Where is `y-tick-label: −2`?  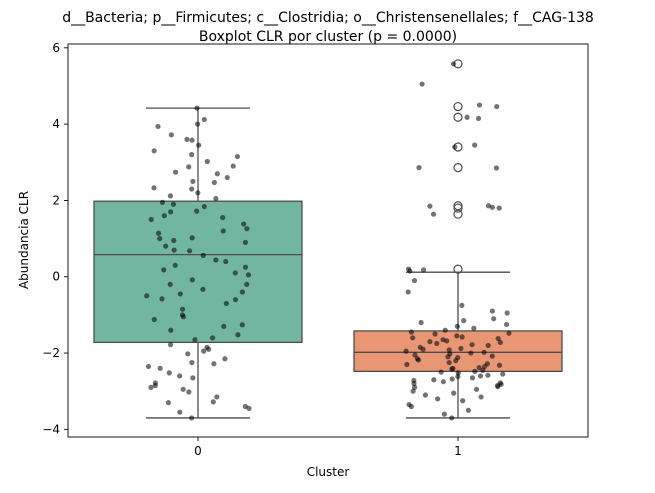 y-tick-label: −2 is located at coordinates (51, 353).